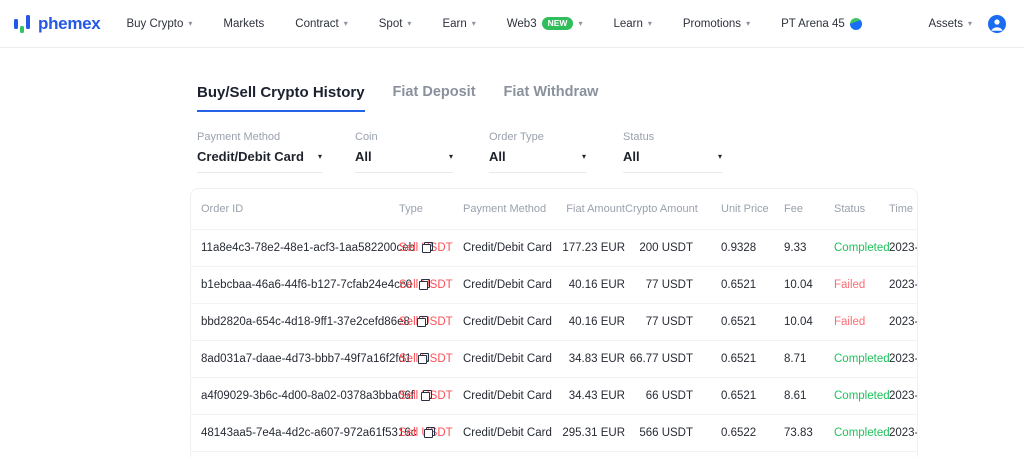  What do you see at coordinates (454, 23) in the screenshot?
I see `nav-item-label: Earn` at bounding box center [454, 23].